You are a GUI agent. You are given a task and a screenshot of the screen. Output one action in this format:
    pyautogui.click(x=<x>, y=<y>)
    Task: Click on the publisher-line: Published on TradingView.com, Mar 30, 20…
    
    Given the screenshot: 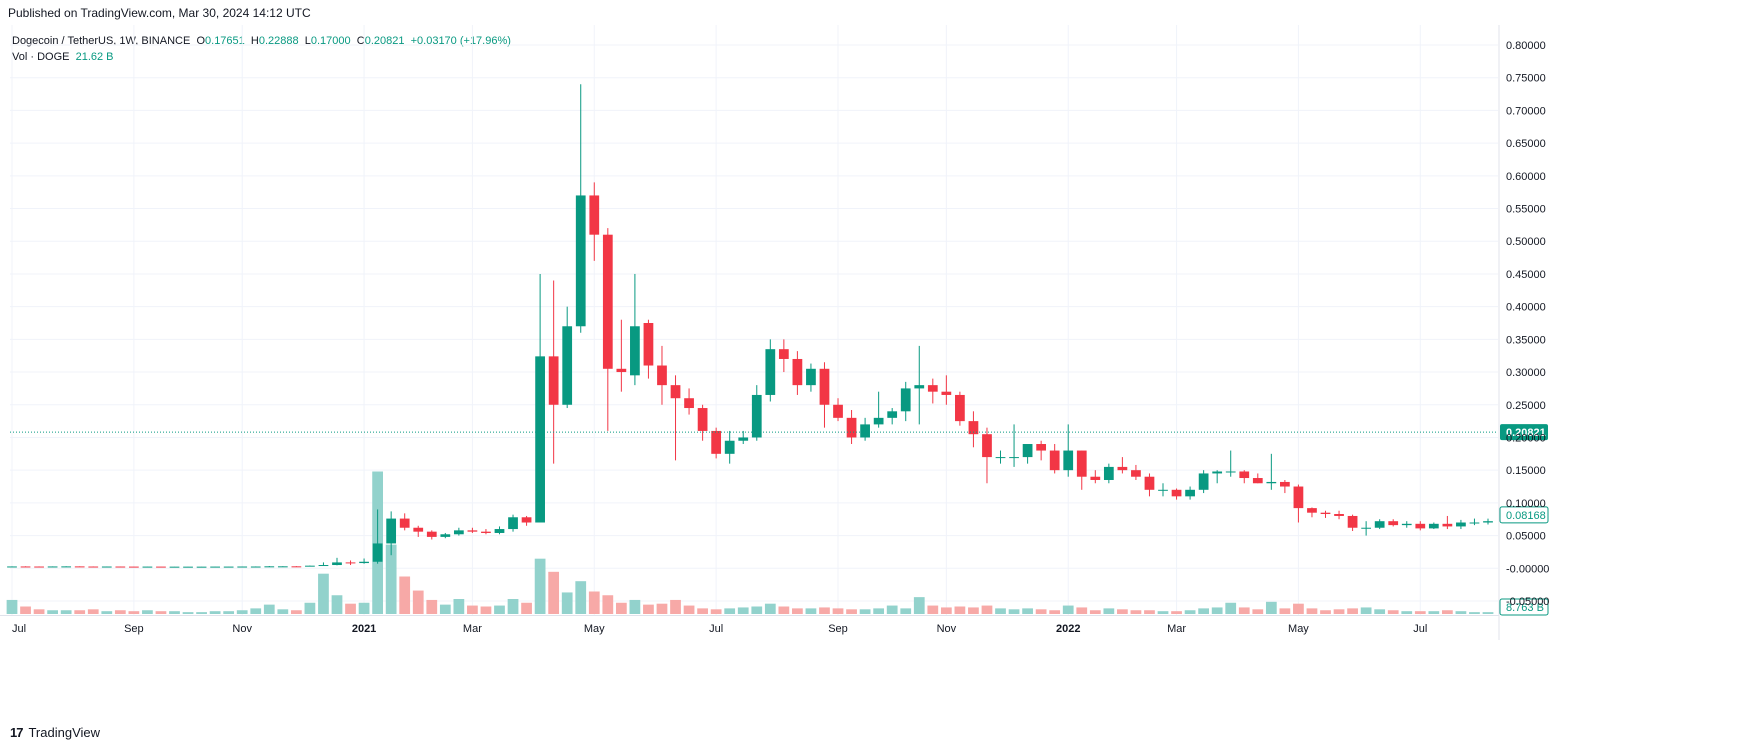 What is the action you would take?
    pyautogui.click(x=159, y=13)
    